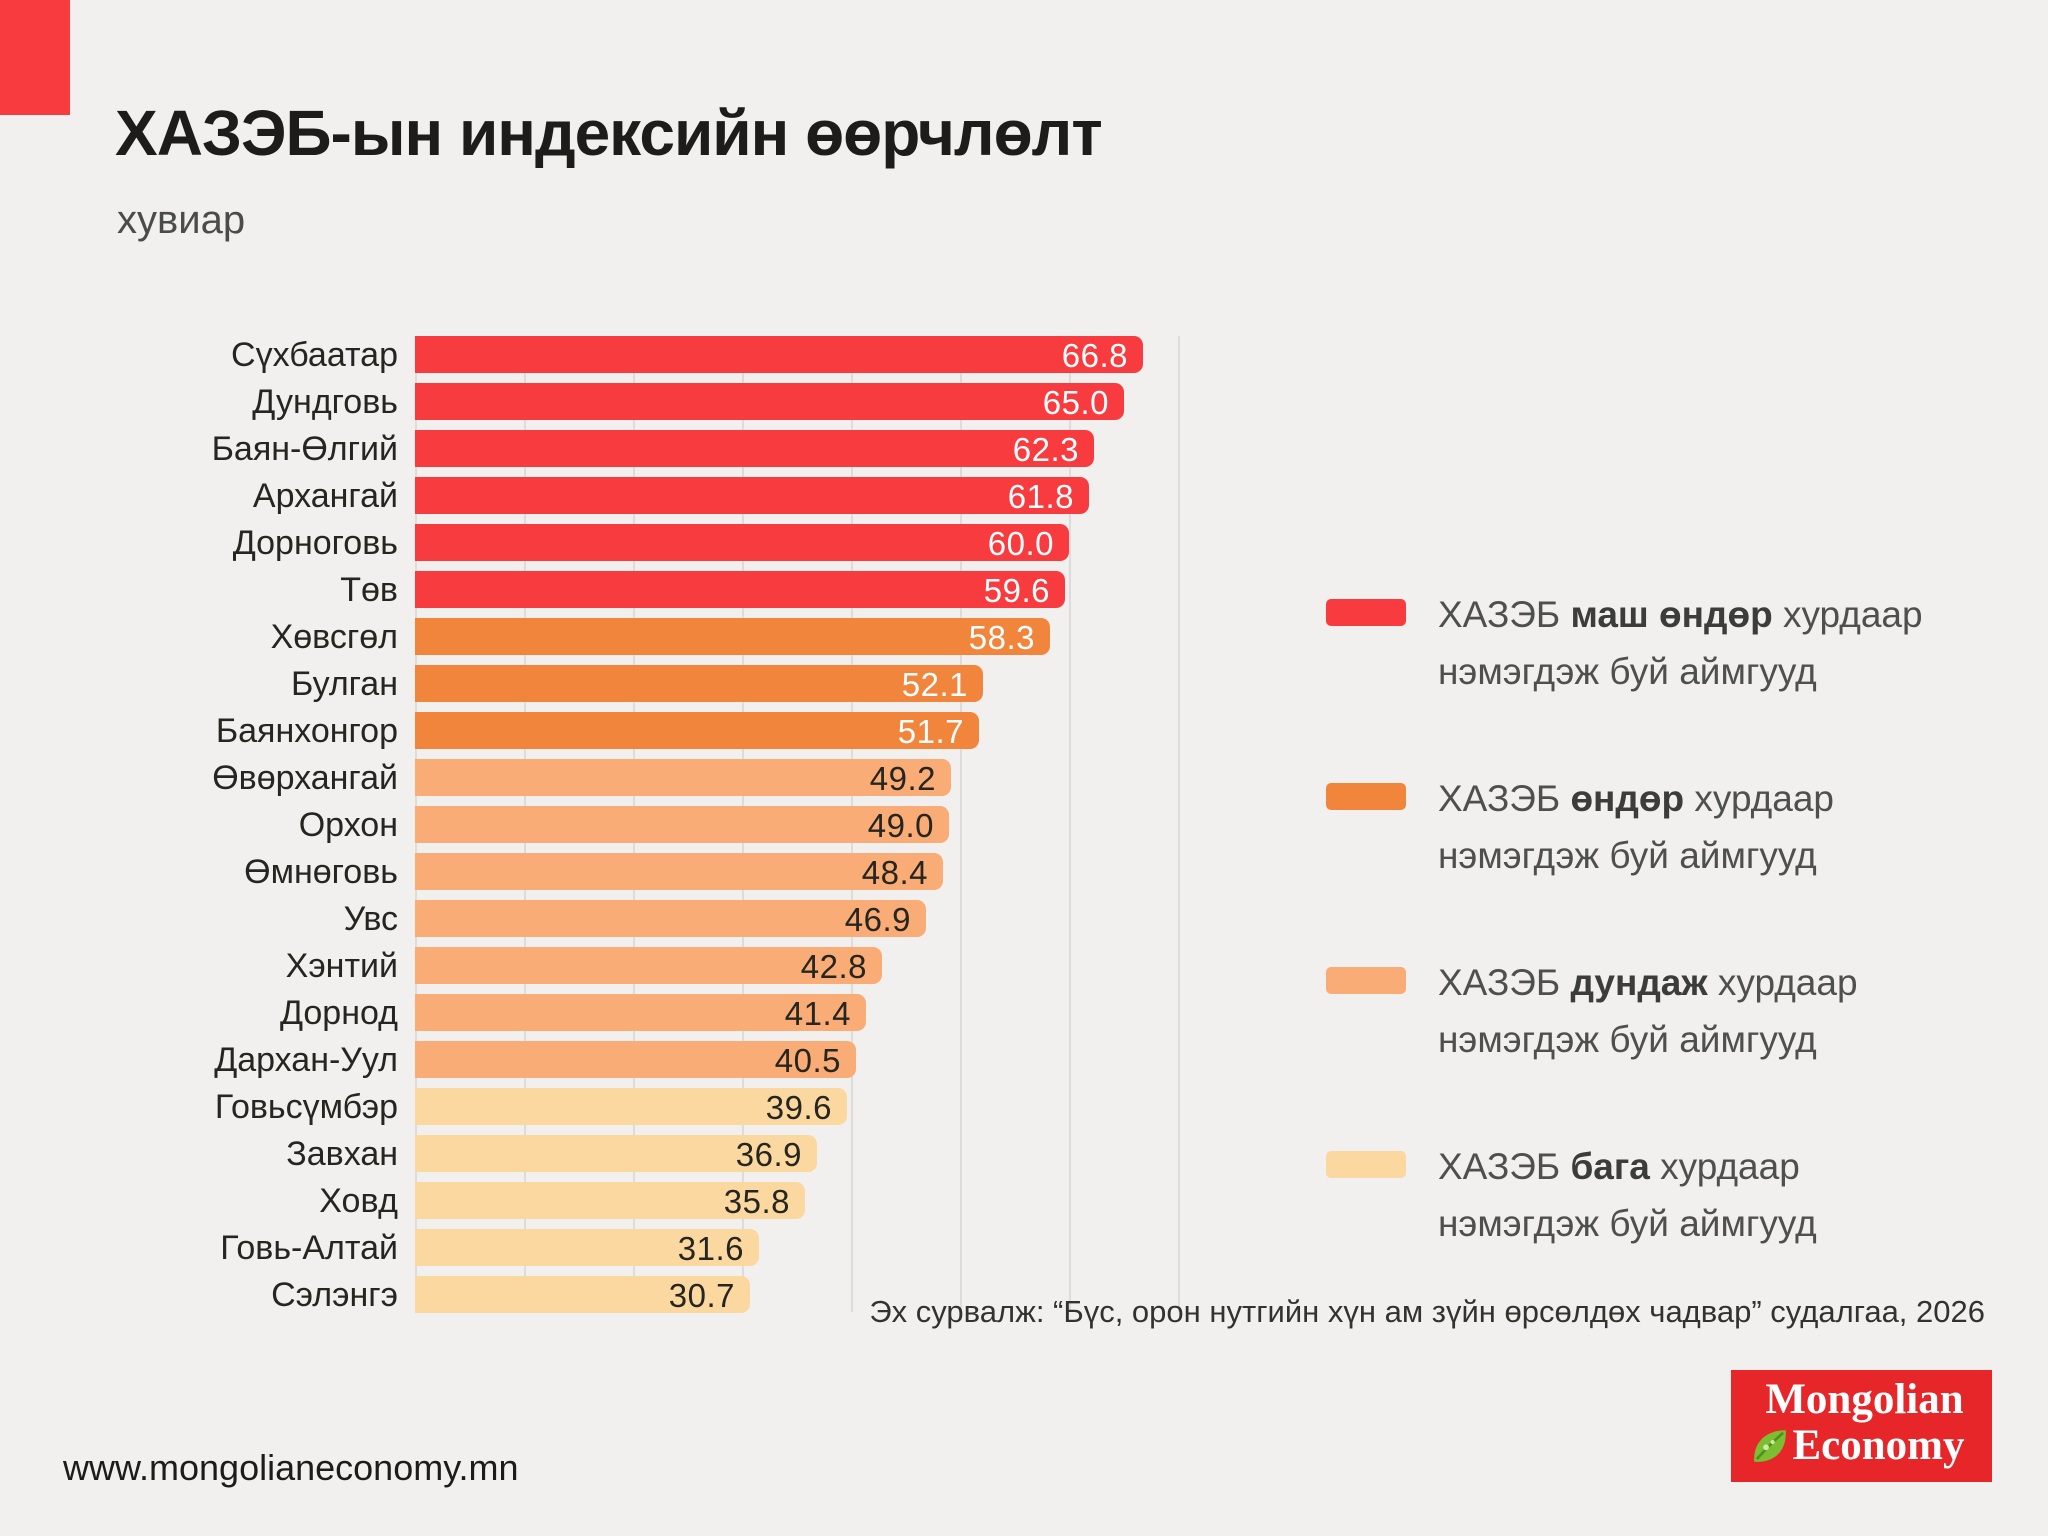 This screenshot has width=2048, height=1536. I want to click on bar-label: Булган, so click(344, 684).